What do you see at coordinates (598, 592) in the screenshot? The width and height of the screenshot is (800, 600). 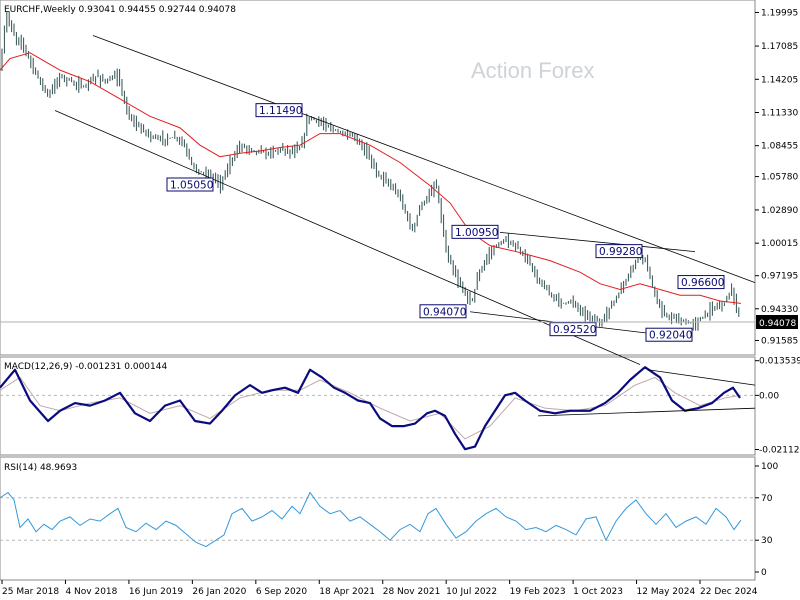 I see `x-tick-label: 1 Oct 2023` at bounding box center [598, 592].